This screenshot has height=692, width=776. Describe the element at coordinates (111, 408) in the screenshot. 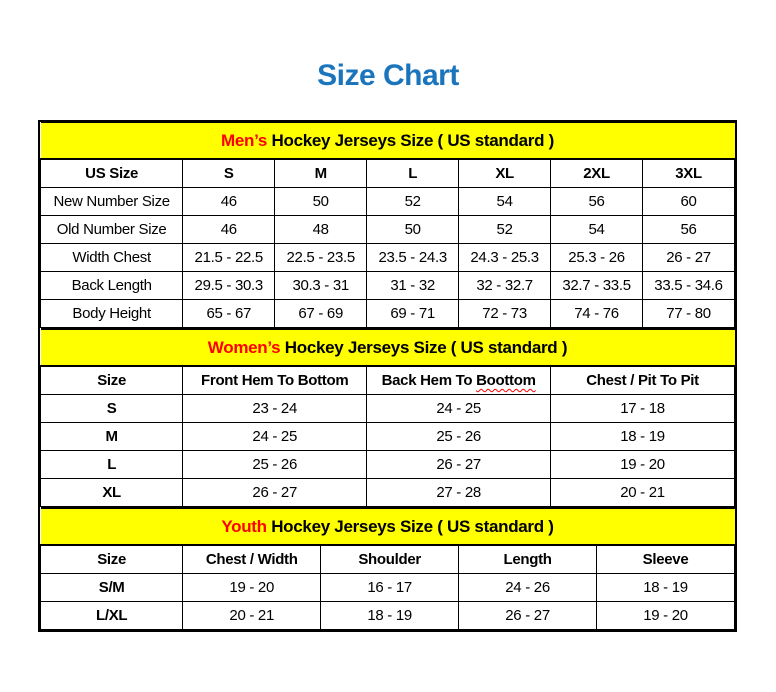

I see `row-label: S` at that location.